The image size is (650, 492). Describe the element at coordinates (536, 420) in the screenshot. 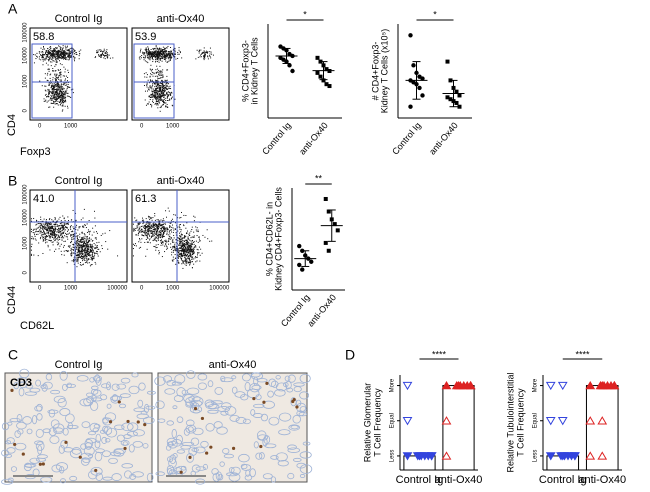

I see `y-tick-label: Equal` at that location.